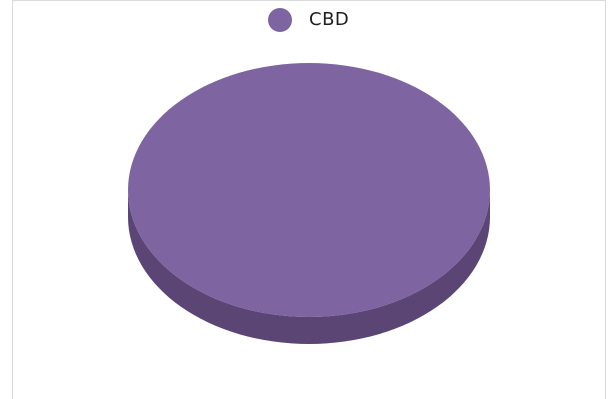  What do you see at coordinates (329, 19) in the screenshot?
I see `legend-label-cbd: CBD` at bounding box center [329, 19].